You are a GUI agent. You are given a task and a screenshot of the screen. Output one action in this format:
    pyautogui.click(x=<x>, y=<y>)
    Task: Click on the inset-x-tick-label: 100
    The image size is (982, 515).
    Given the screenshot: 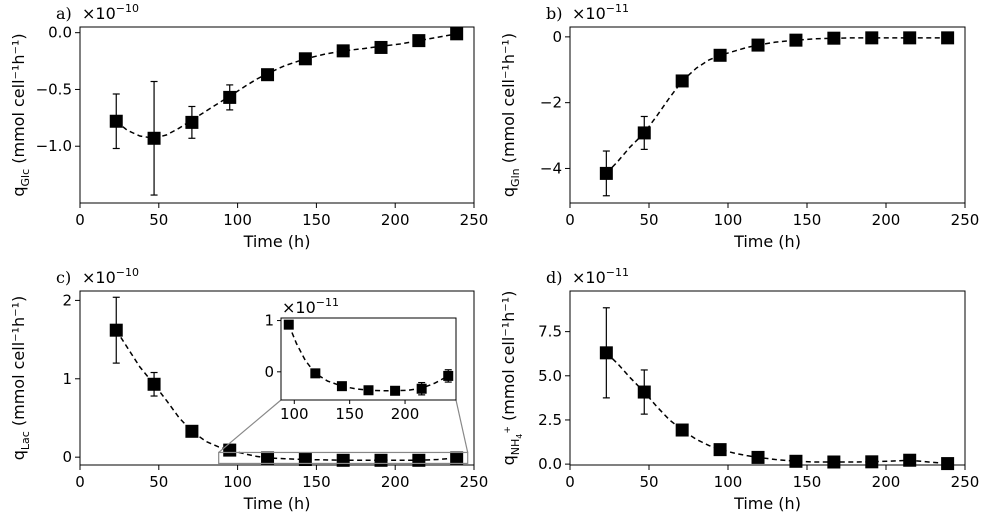 What is the action you would take?
    pyautogui.click(x=294, y=414)
    